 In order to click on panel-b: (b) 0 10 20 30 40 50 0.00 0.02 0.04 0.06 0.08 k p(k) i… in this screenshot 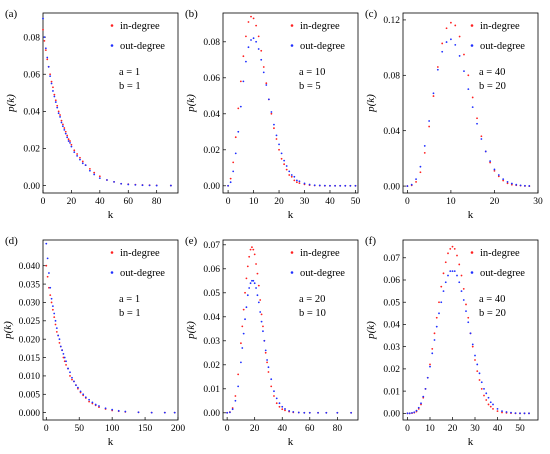, I will do `click(272, 114)`.